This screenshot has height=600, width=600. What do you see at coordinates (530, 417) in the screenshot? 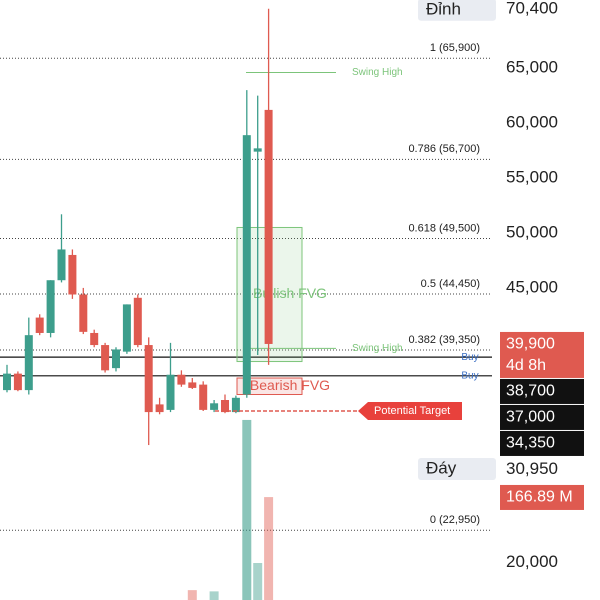
I see `price-tag-label: 37,000` at bounding box center [530, 417].